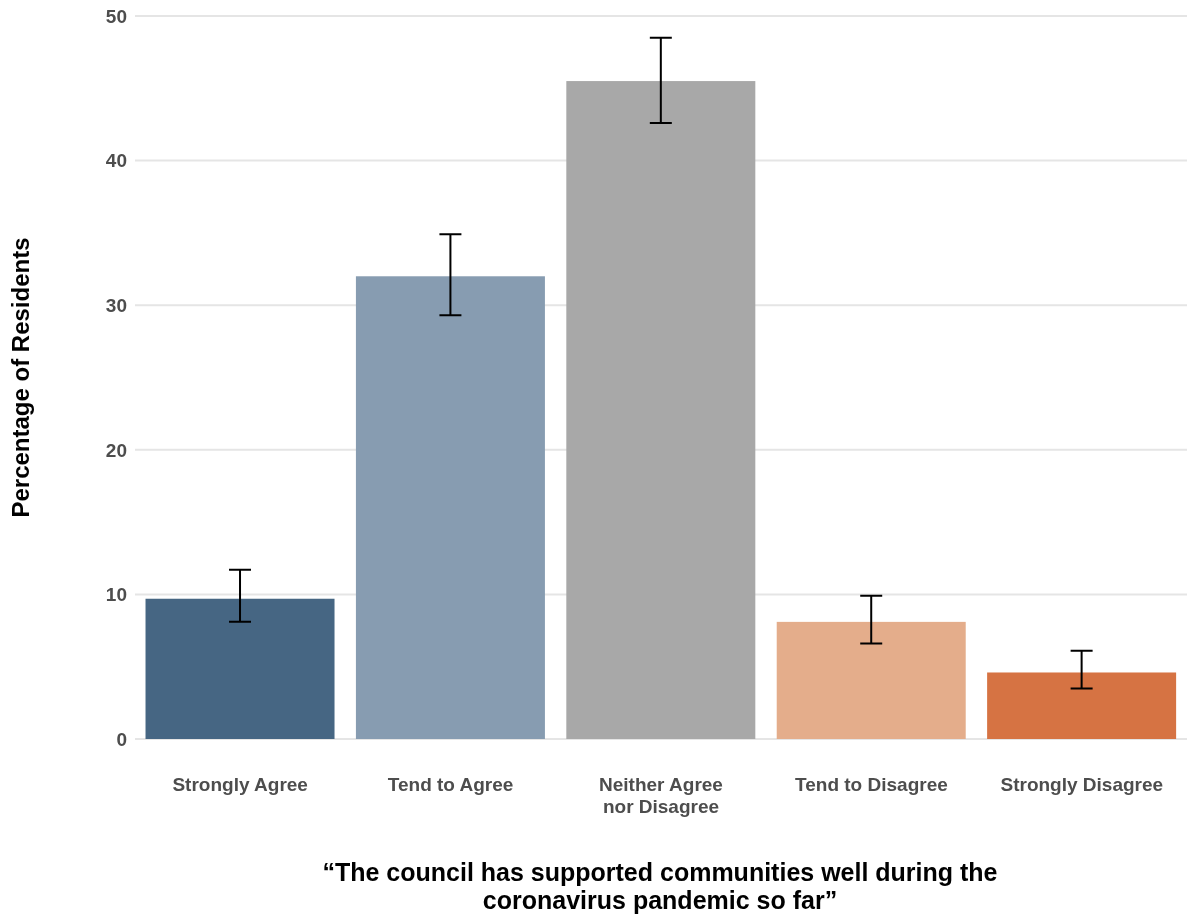 The width and height of the screenshot is (1187, 917). I want to click on x-axis-title: “The council has supported communities well during the coronavirus pandemic so far”, so click(660, 886).